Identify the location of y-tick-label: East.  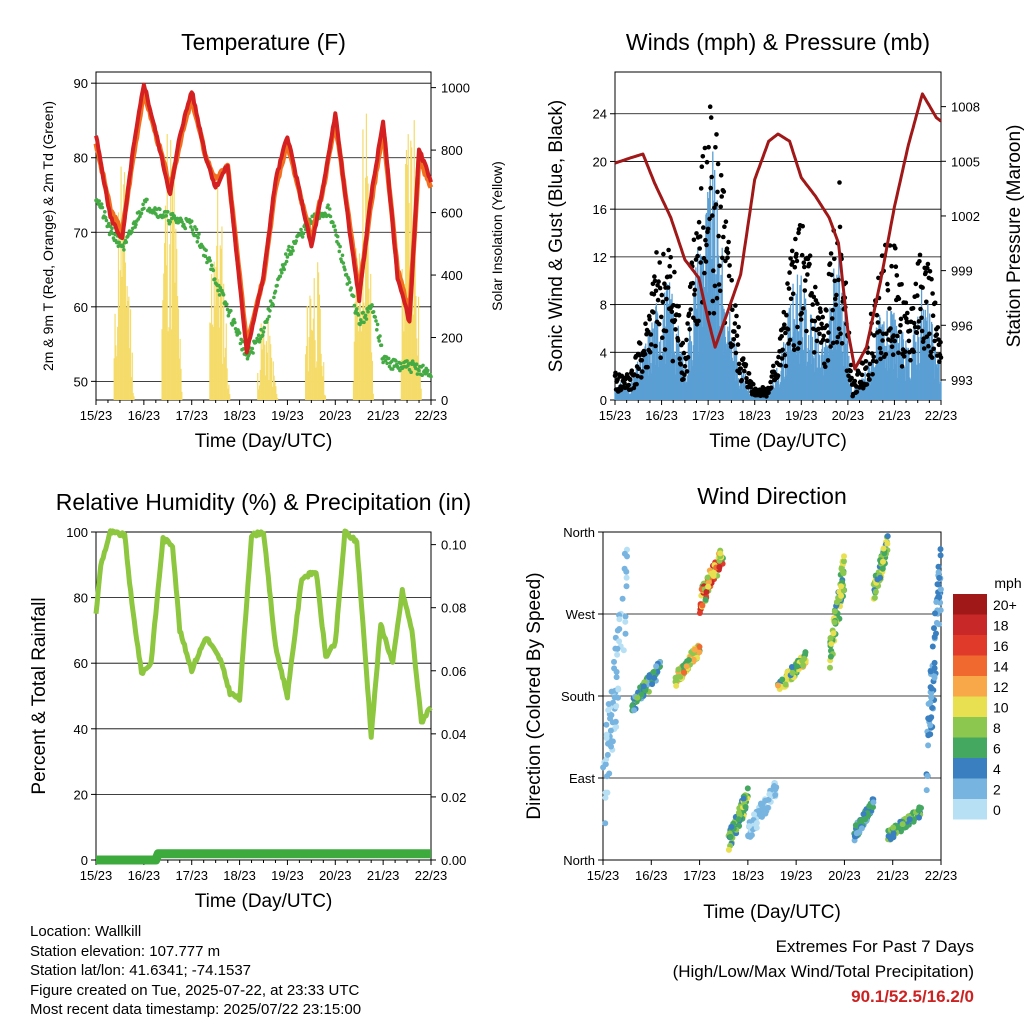
(582, 778).